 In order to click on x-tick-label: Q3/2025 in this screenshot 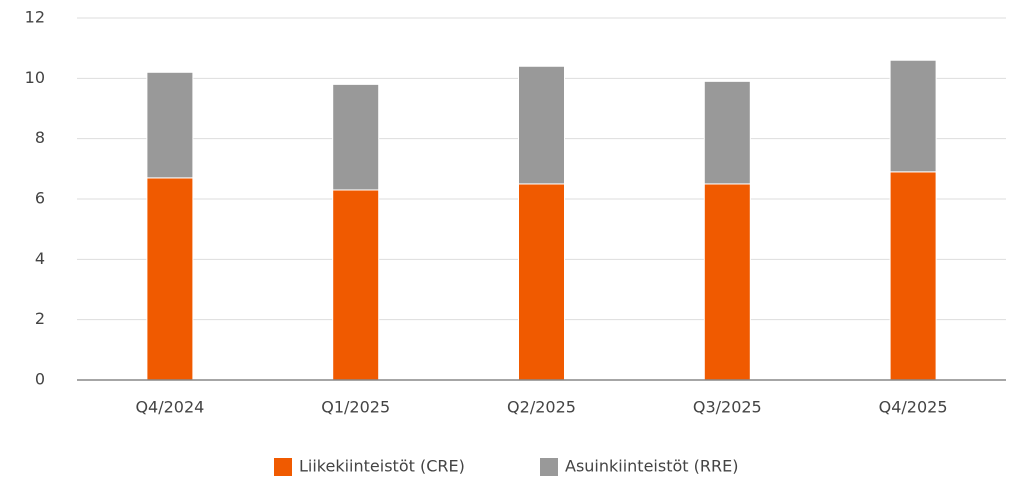, I will do `click(727, 407)`.